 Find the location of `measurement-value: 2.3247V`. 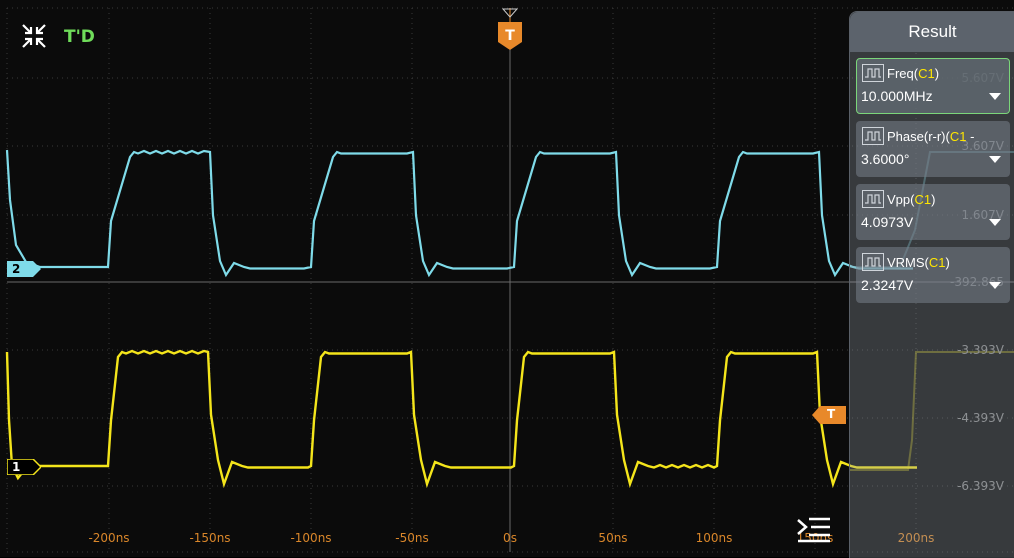

measurement-value: 2.3247V is located at coordinates (887, 285).